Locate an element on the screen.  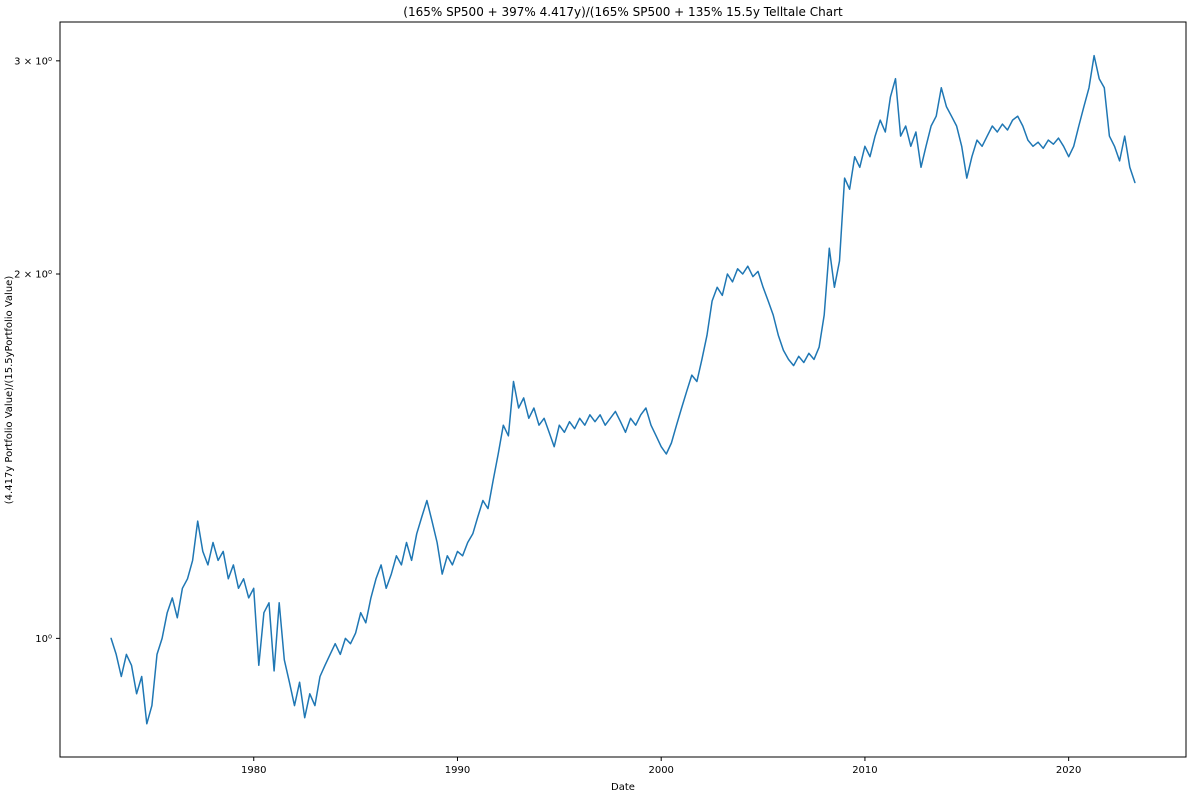
x-axis-ticks: 1980 1990 2000 2010 2020 is located at coordinates (661, 766).